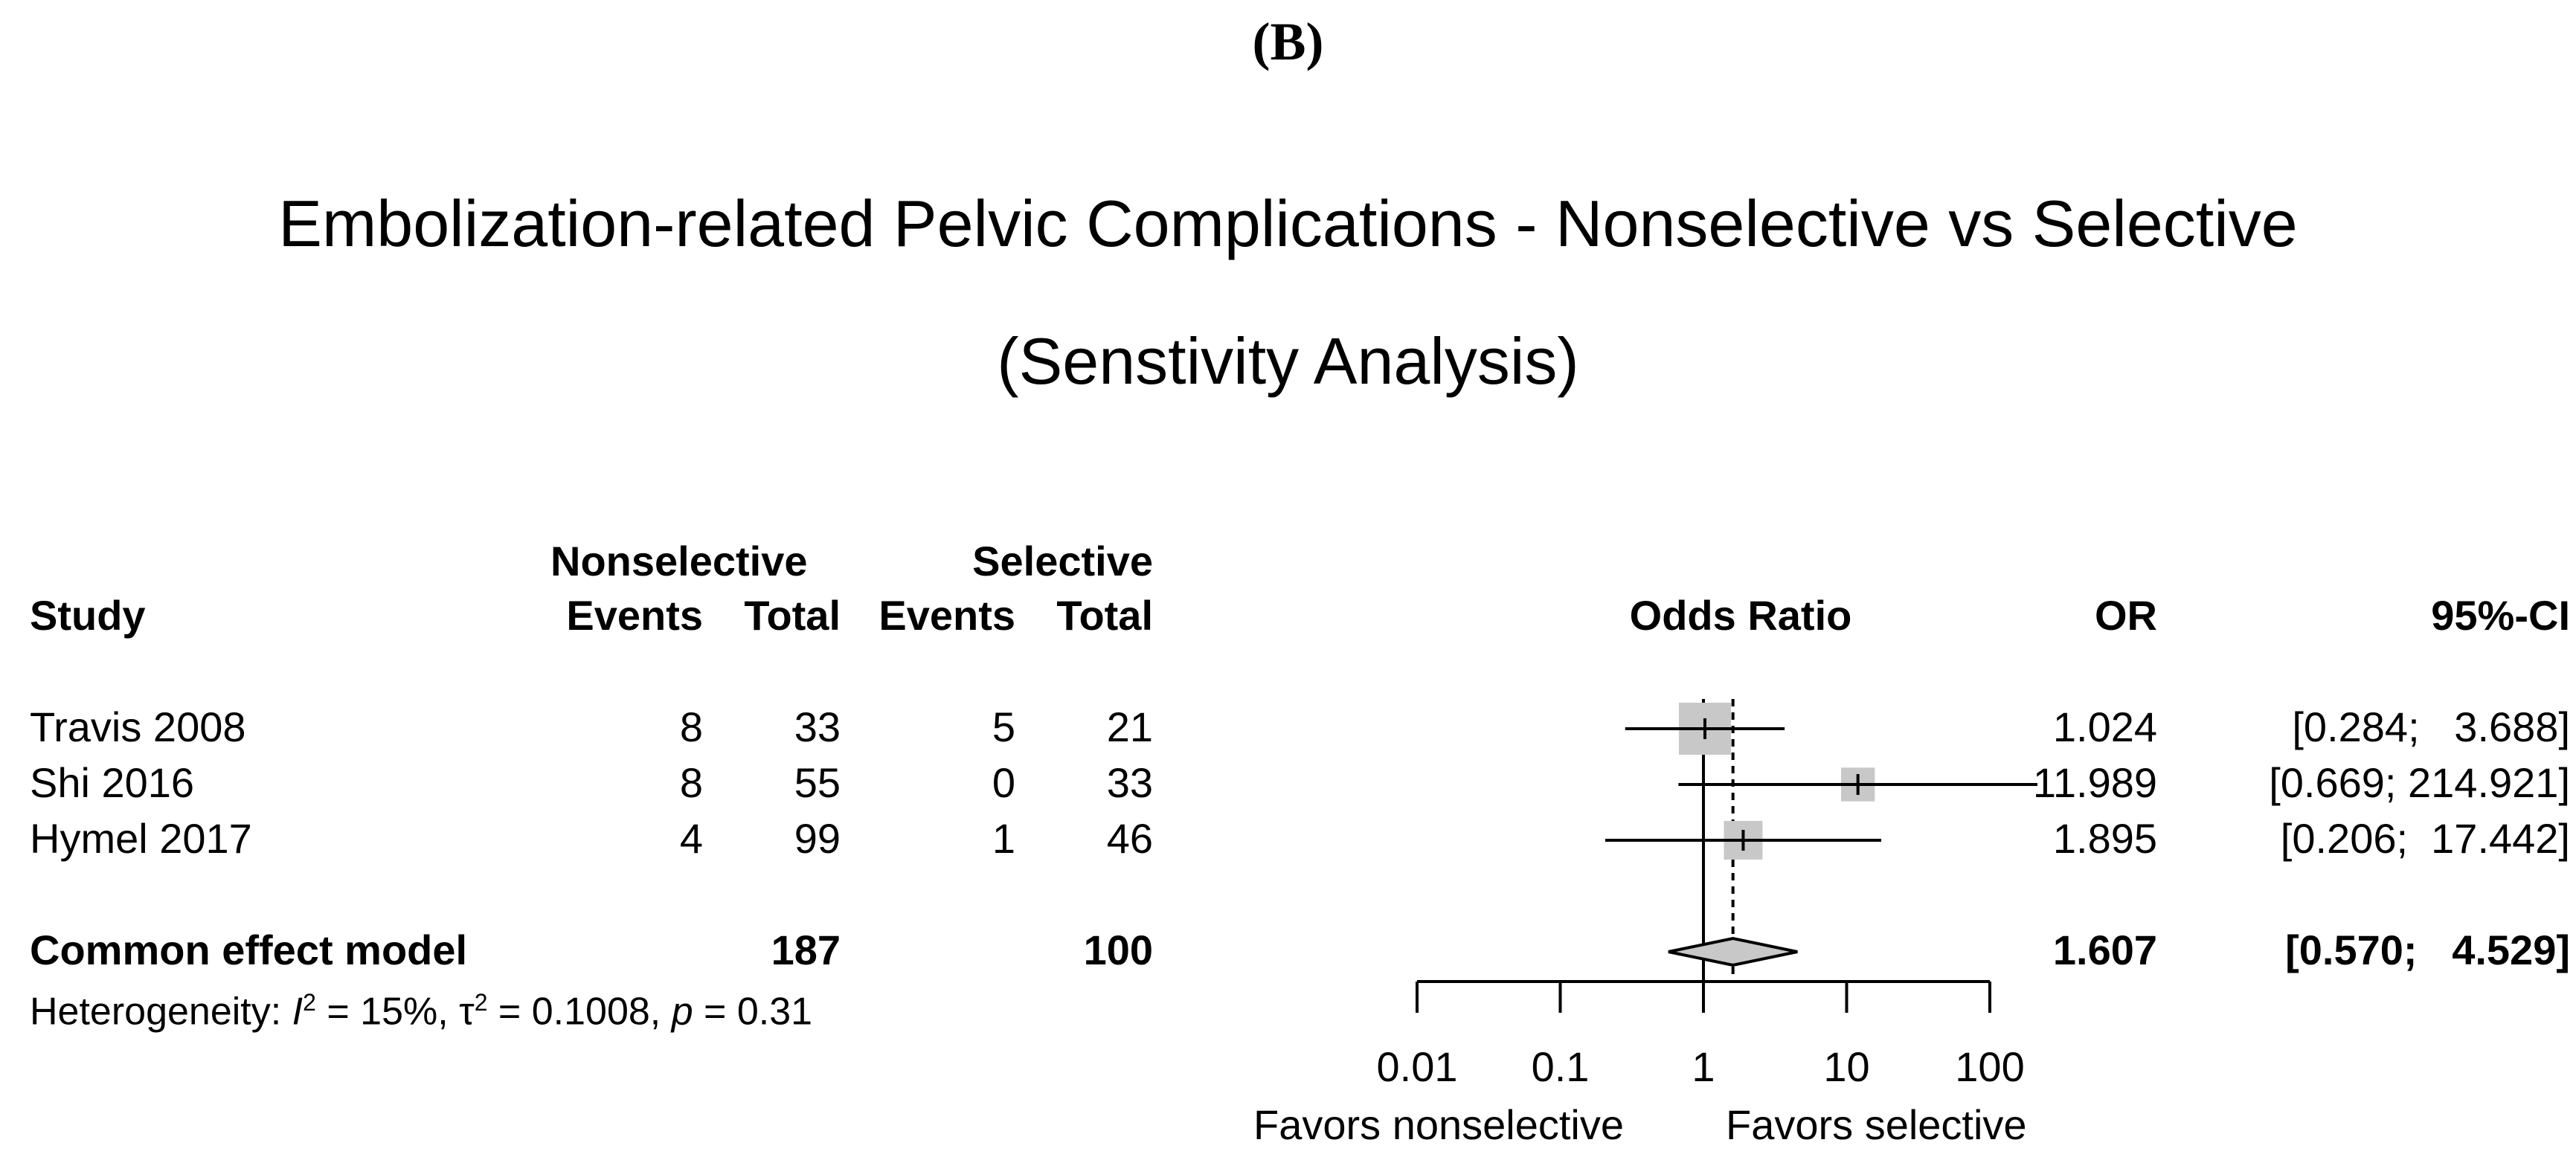 Image resolution: width=2576 pixels, height=1160 pixels. Describe the element at coordinates (2104, 950) in the screenshot. I see `pooled-odds-ratio: 1.607` at that location.